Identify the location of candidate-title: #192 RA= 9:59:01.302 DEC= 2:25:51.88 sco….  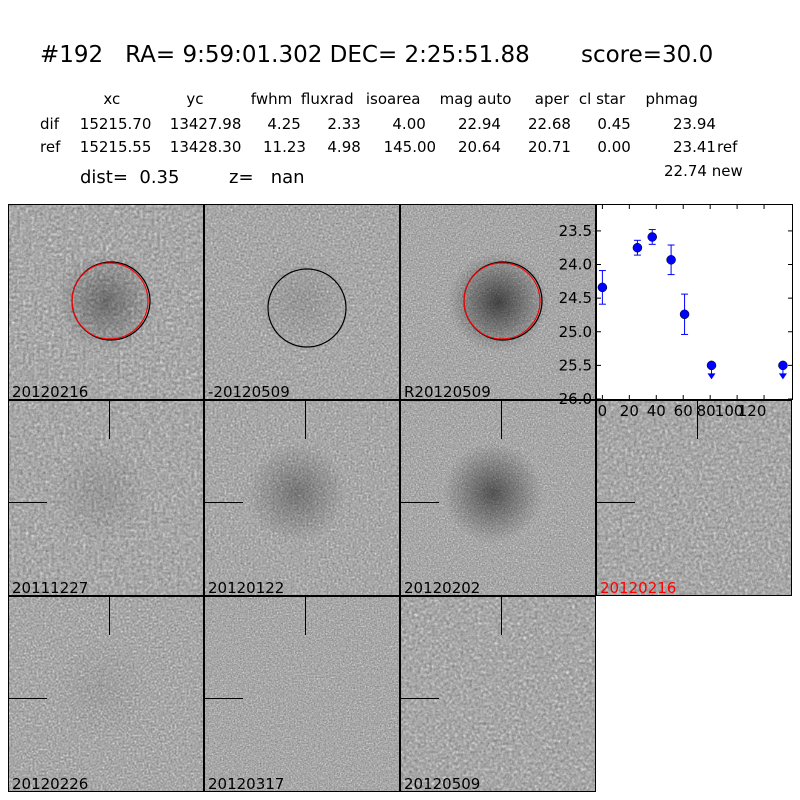
(377, 55).